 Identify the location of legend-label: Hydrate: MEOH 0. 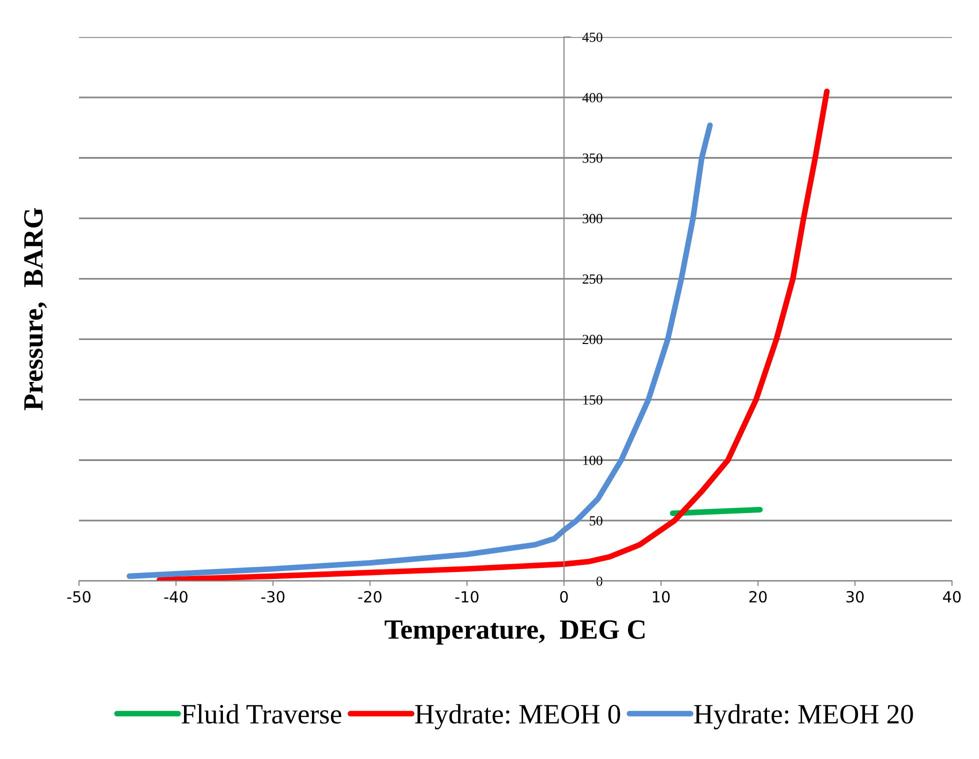
(517, 717).